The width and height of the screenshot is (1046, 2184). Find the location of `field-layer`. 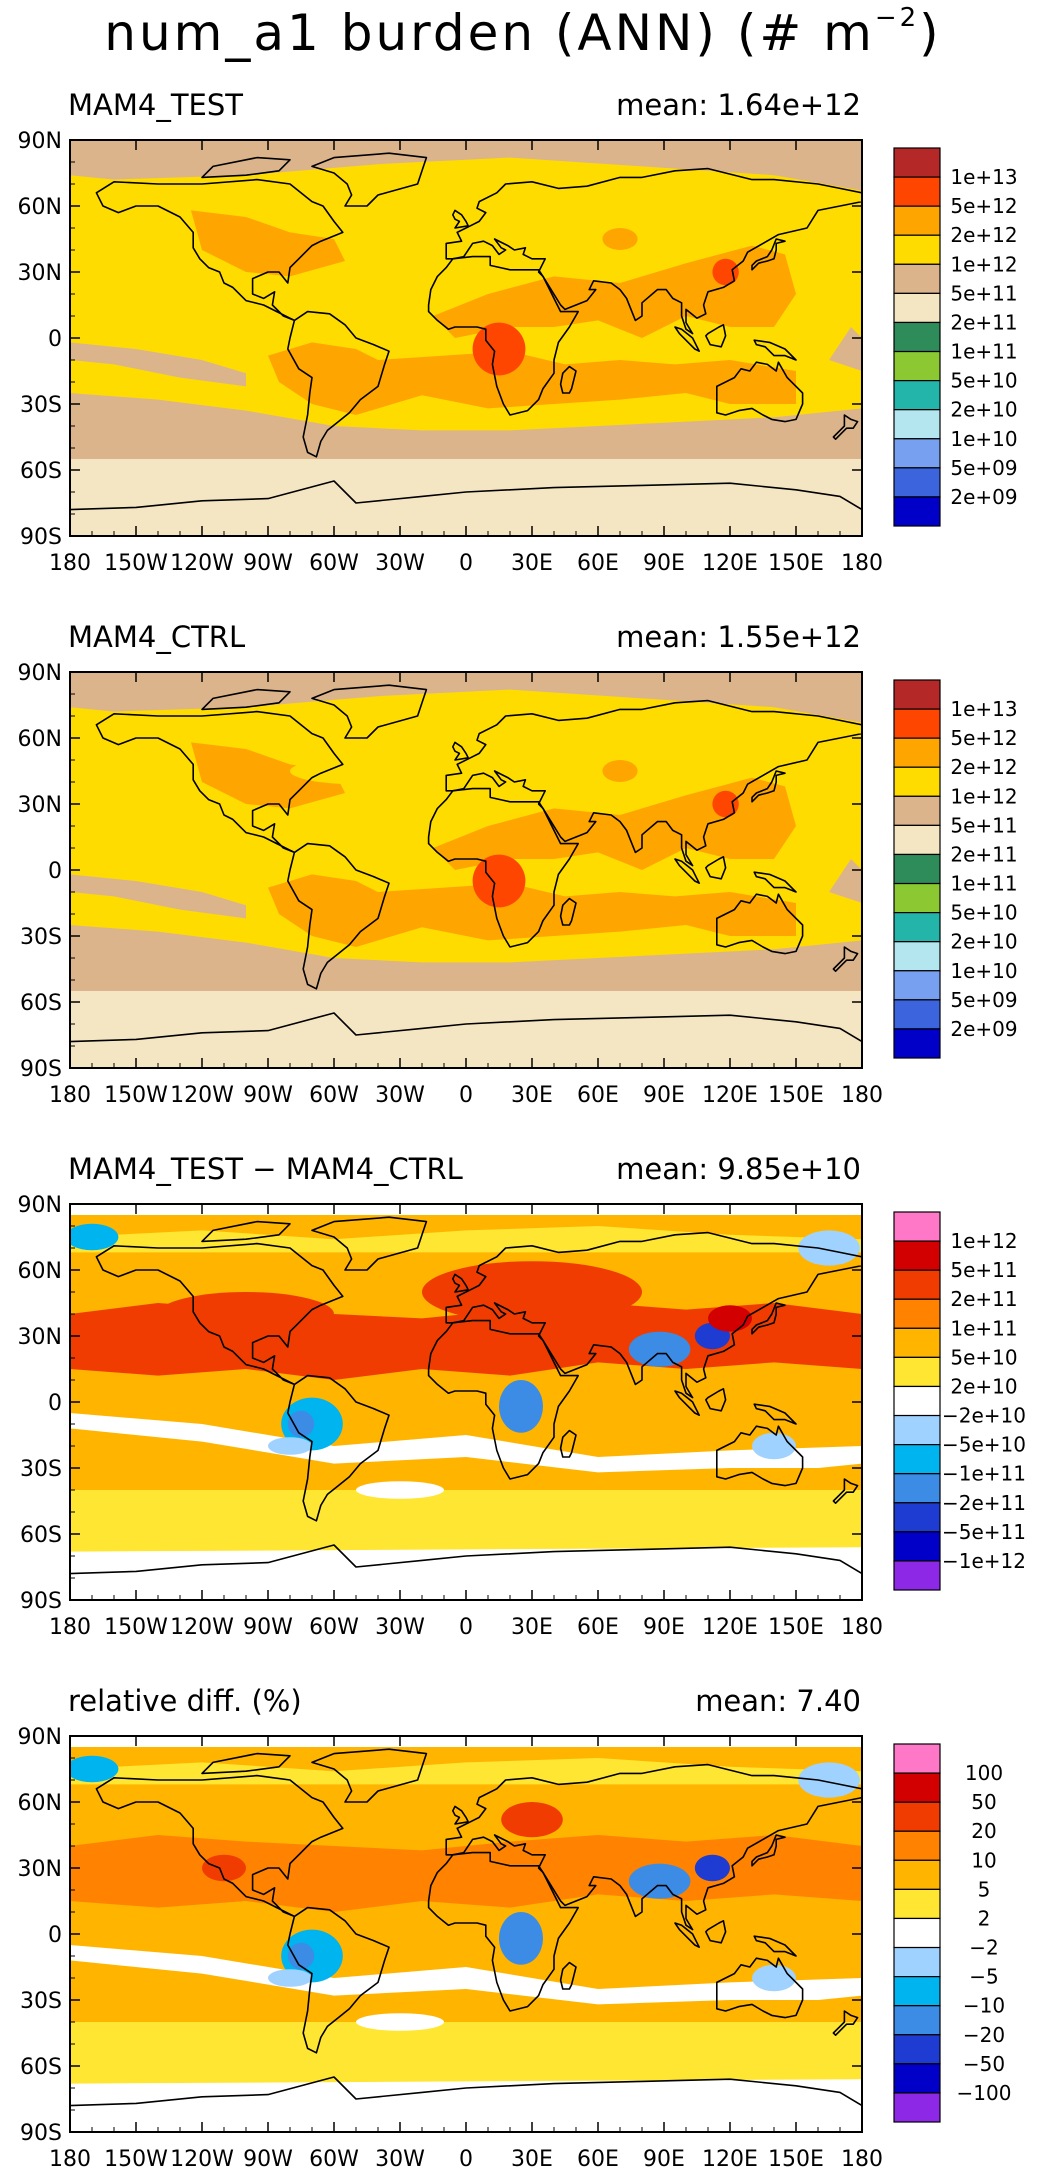

field-layer is located at coordinates (466, 1934).